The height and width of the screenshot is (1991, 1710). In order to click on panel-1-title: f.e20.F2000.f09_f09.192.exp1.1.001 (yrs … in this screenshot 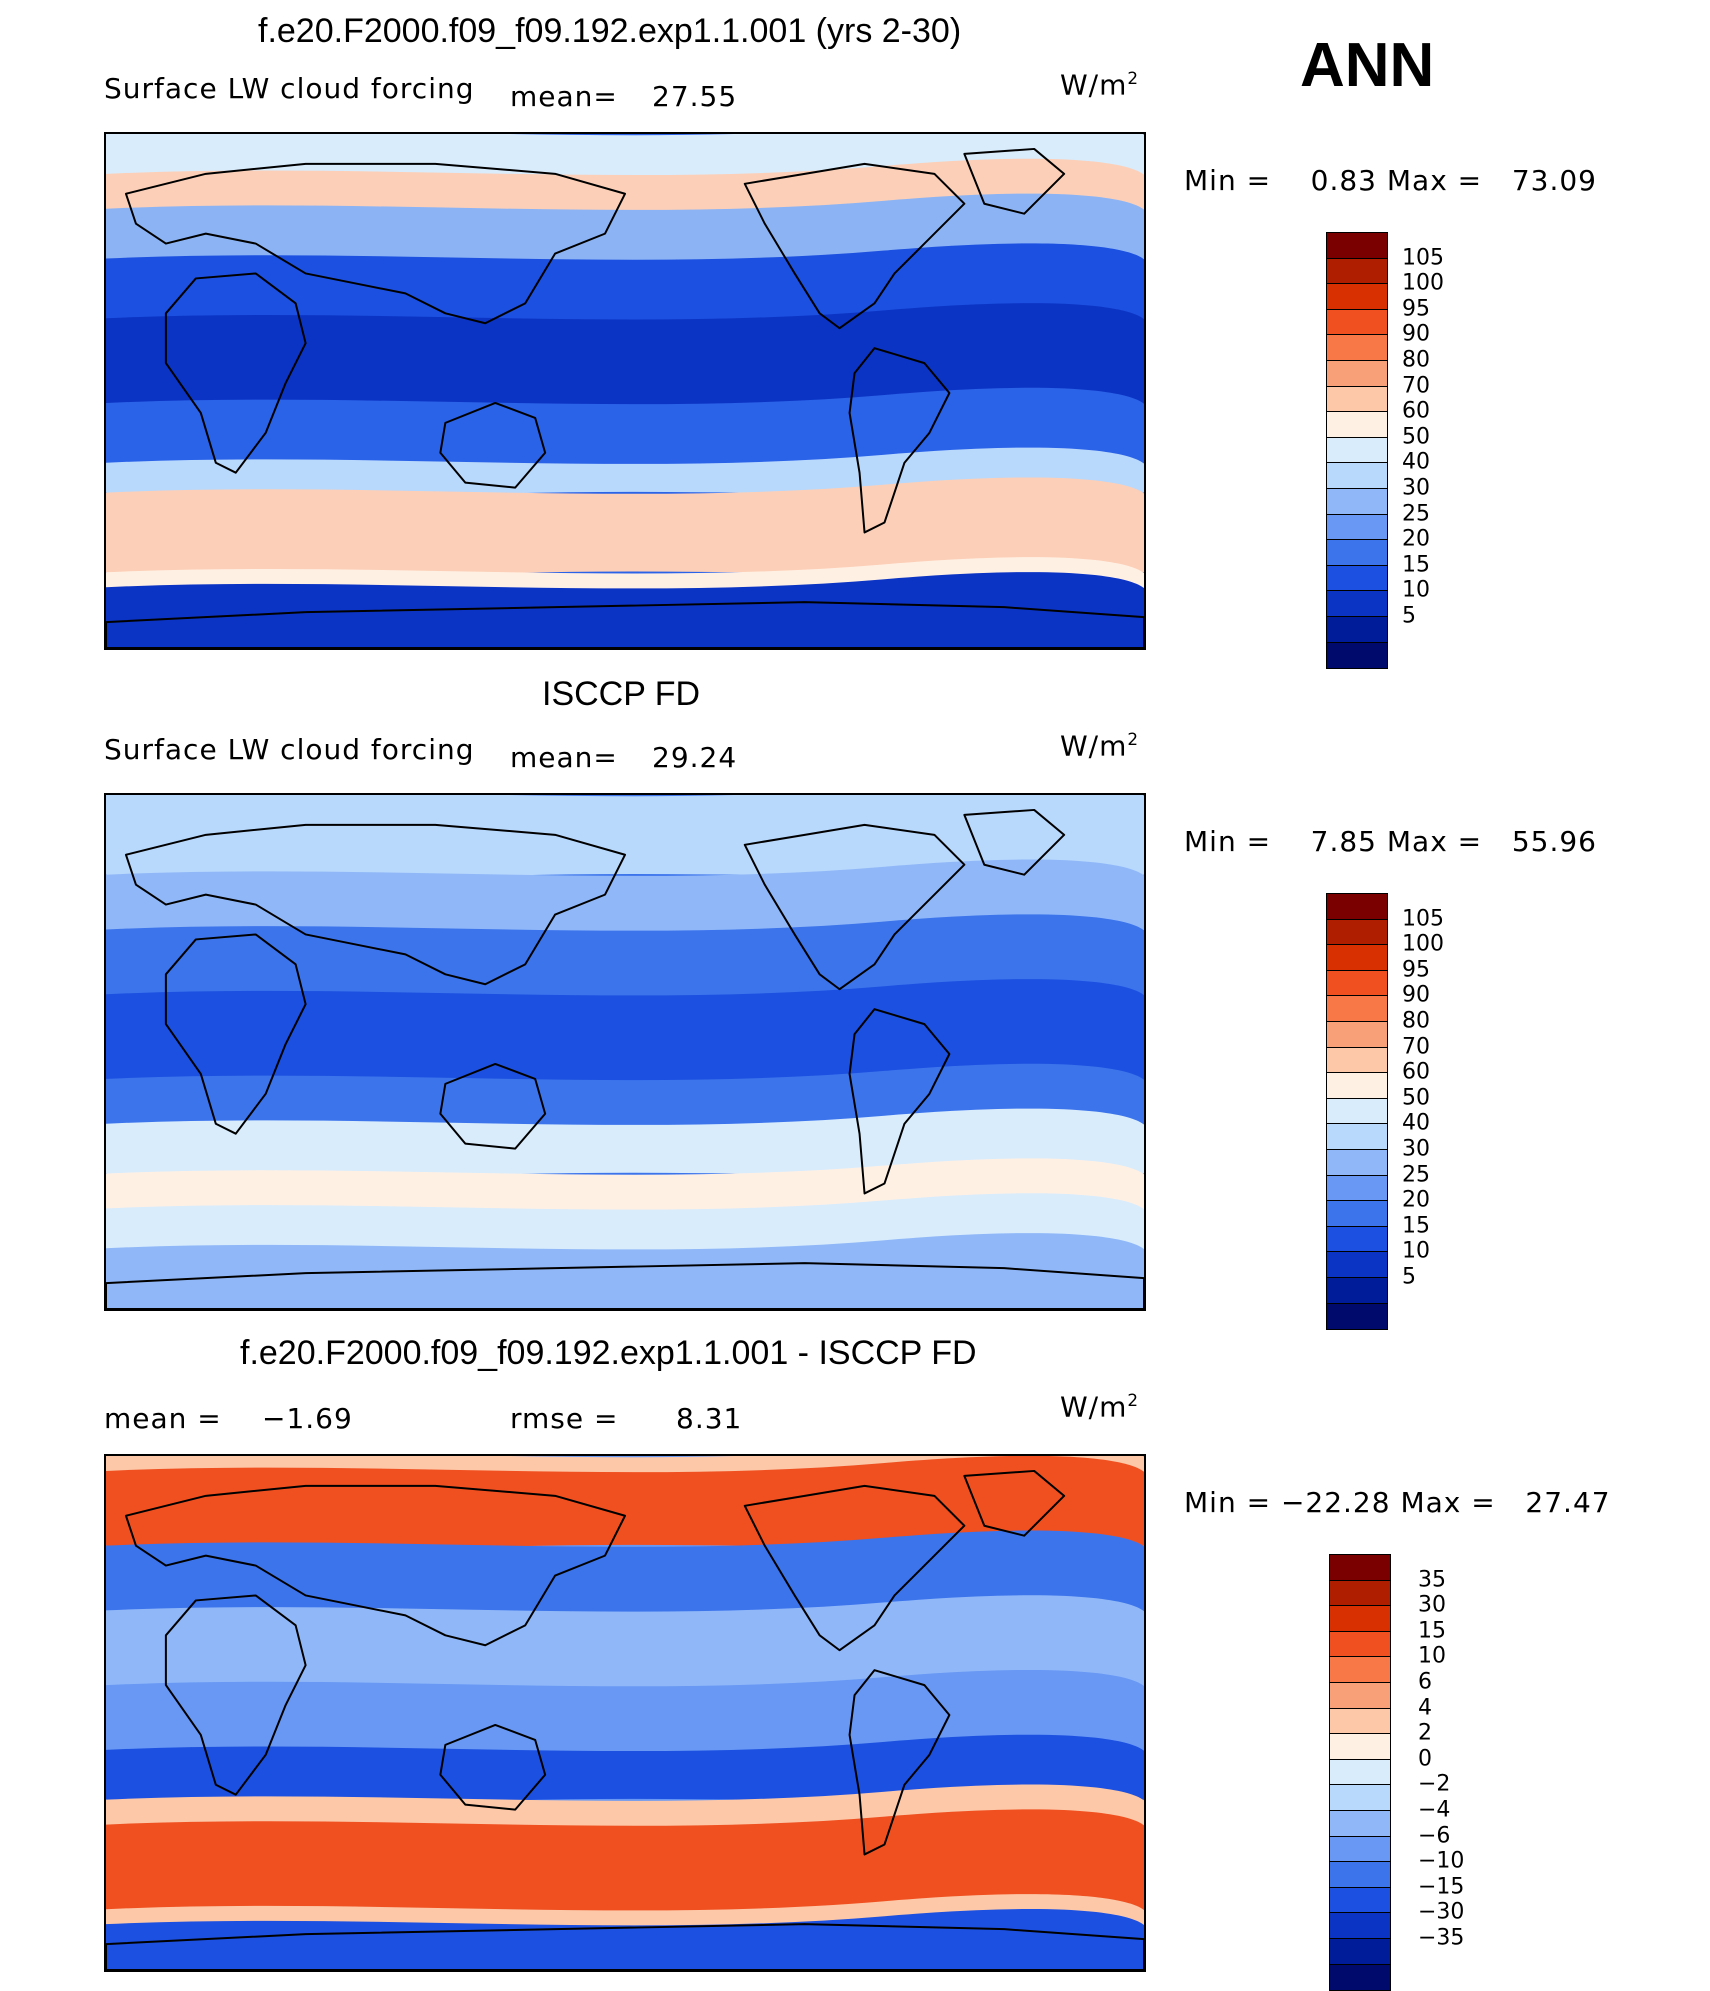, I will do `click(610, 31)`.